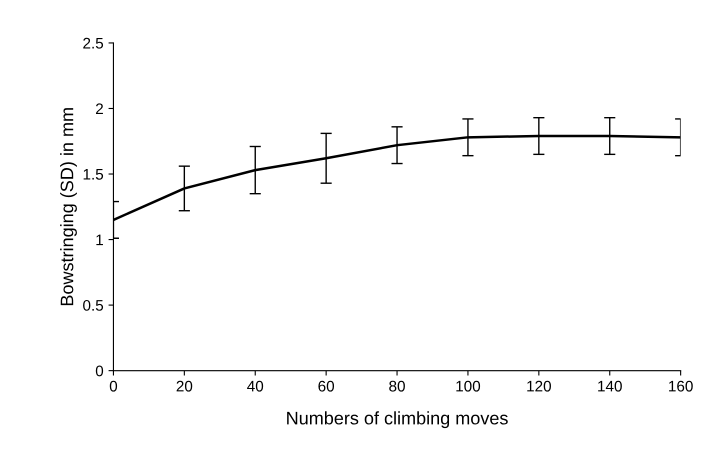 This screenshot has height=452, width=709. I want to click on y-tick-label: 1, so click(99, 240).